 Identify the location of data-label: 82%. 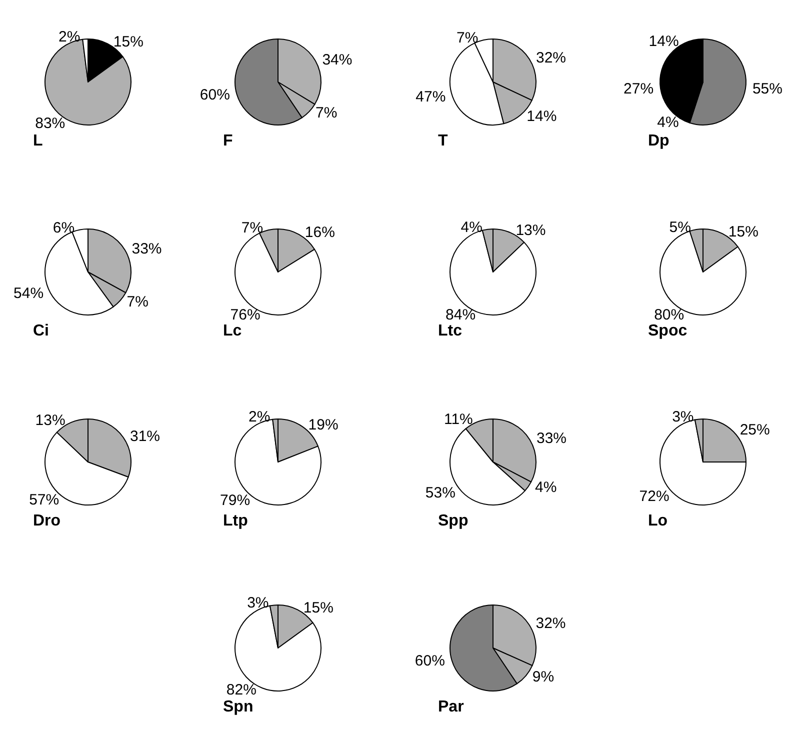
(241, 689).